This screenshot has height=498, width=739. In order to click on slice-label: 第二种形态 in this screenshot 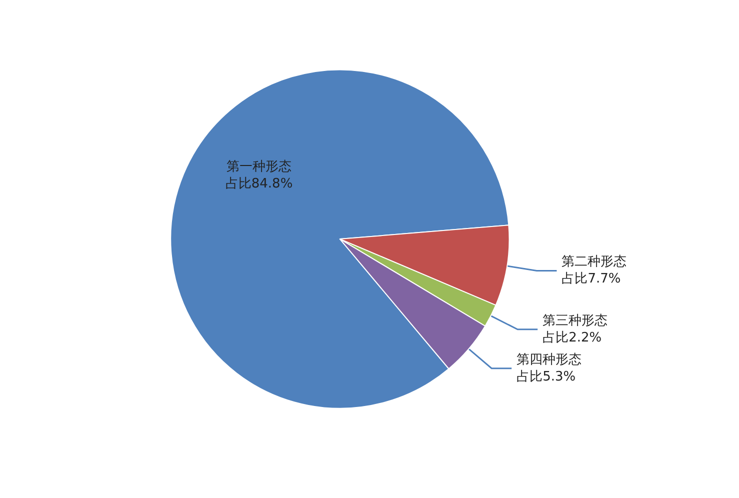, I will do `click(594, 262)`.